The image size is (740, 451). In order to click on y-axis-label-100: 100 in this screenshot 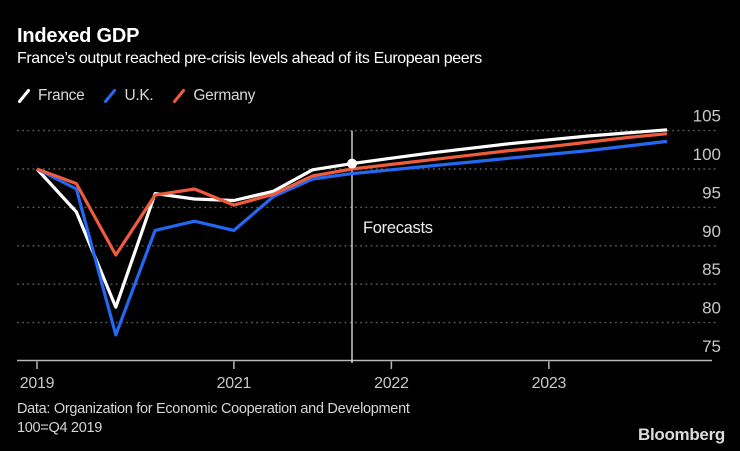, I will do `click(707, 154)`.